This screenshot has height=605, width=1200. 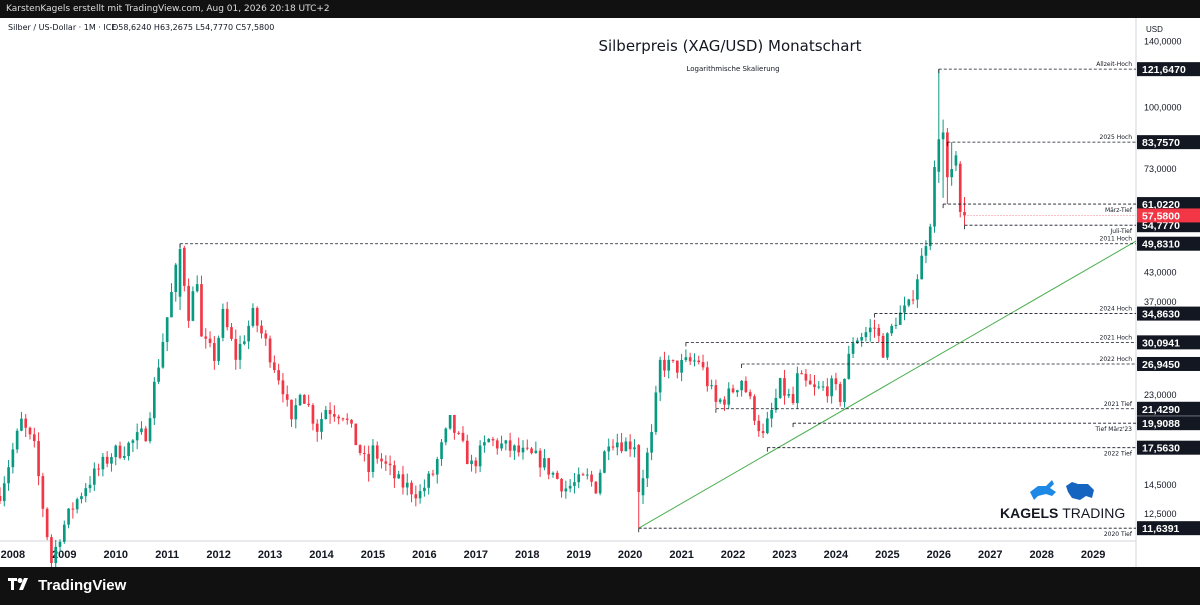 I want to click on level-label: 2011 Hoch, so click(x=1116, y=239).